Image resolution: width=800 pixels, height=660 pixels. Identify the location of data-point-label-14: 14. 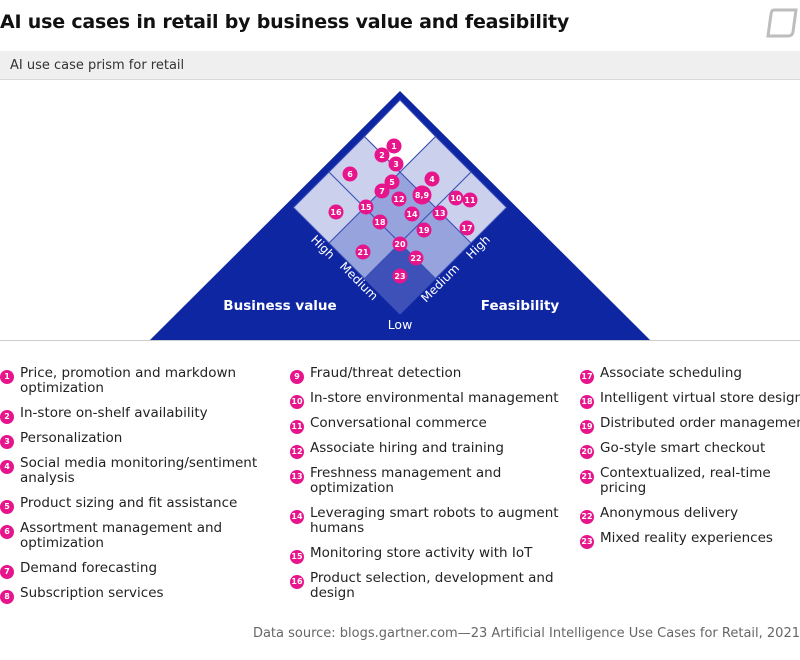
(412, 214).